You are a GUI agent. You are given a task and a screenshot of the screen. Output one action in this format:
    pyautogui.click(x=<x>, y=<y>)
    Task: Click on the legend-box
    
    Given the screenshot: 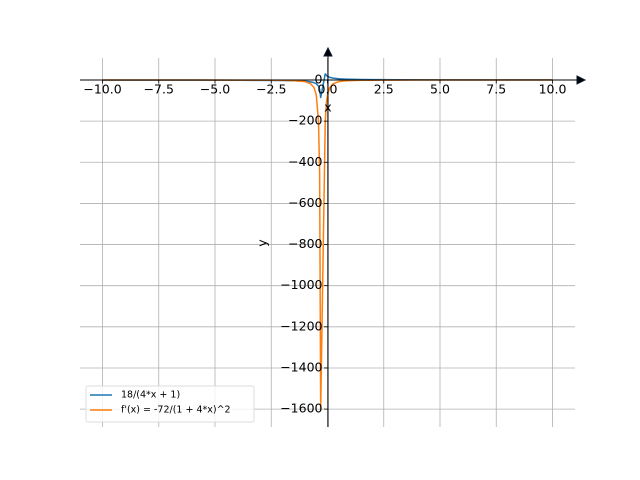 What is the action you would take?
    pyautogui.click(x=170, y=404)
    